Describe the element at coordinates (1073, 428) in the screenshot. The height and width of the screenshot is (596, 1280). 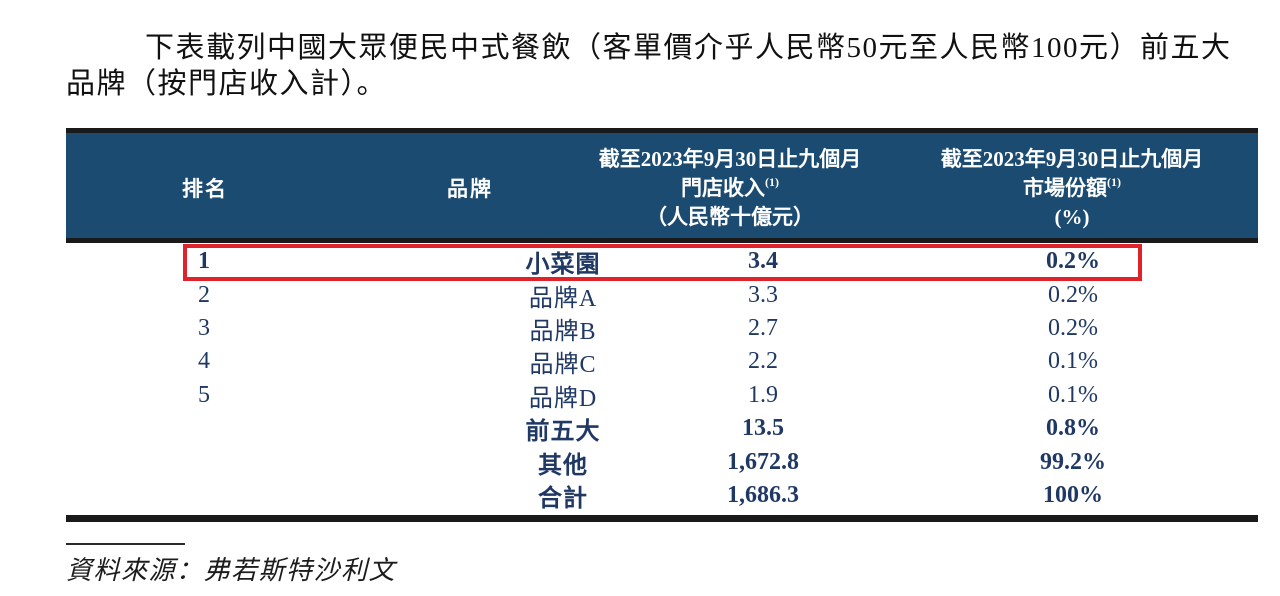
I see `cell-share: 0.8%` at that location.